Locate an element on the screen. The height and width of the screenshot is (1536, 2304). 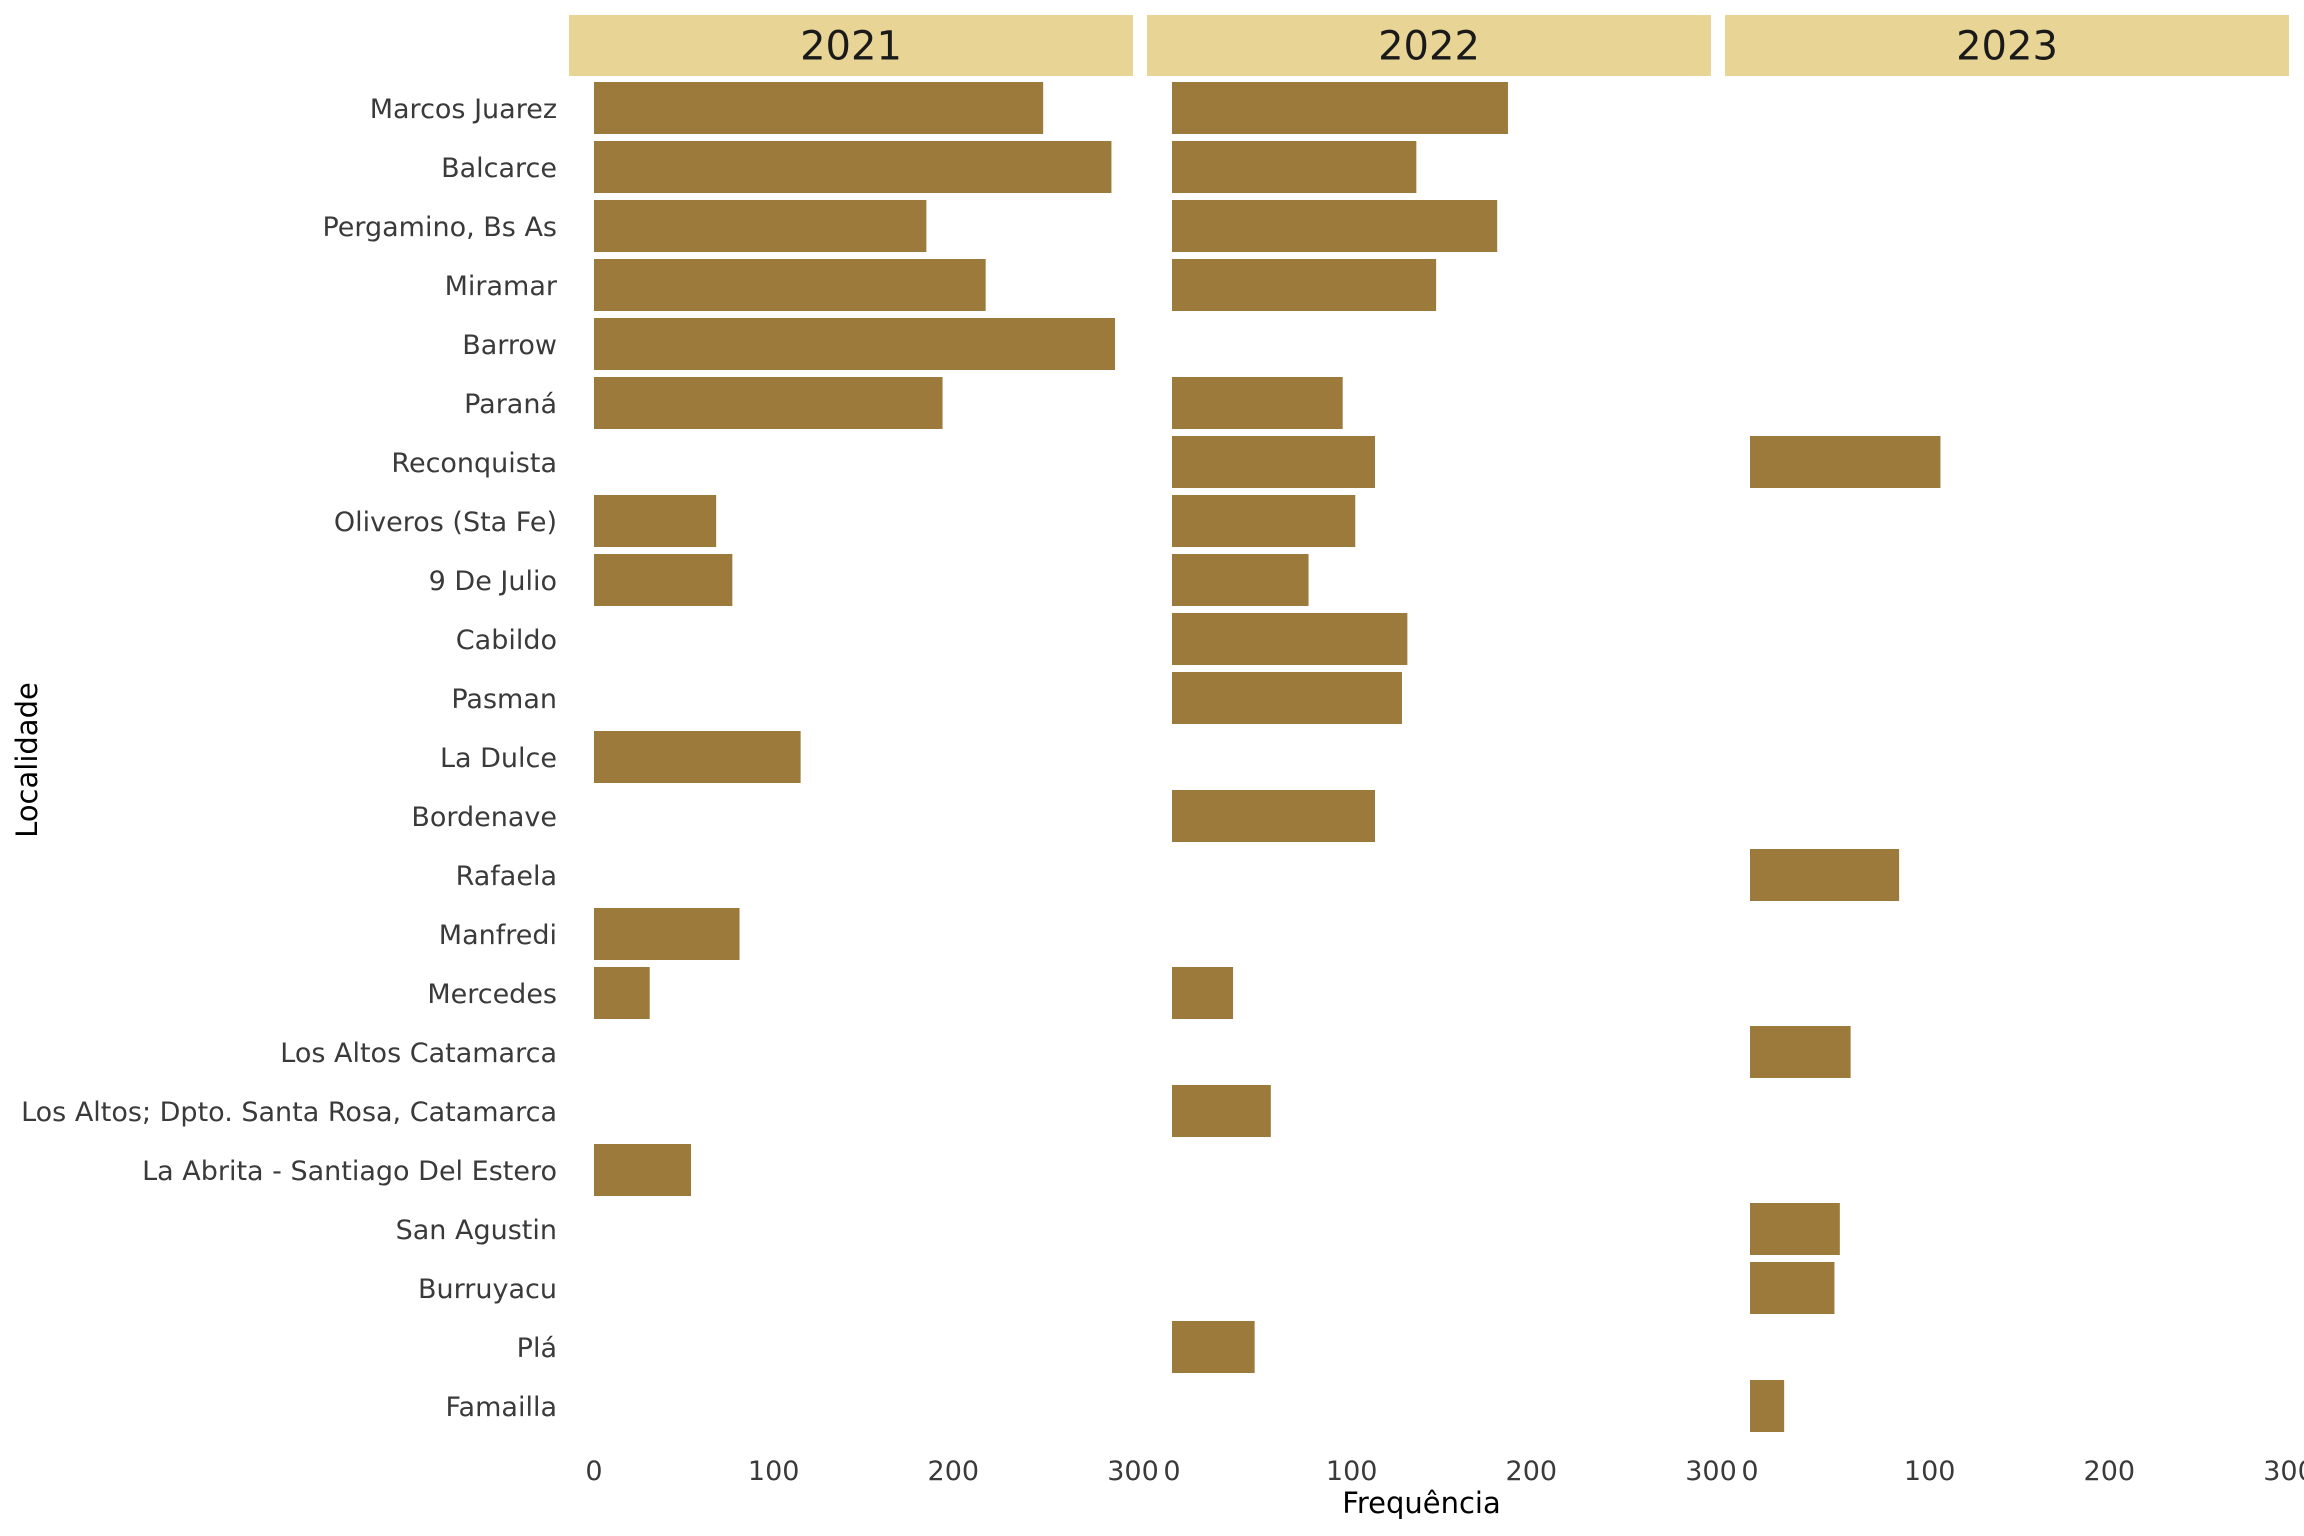
x-axis-title: Frequência is located at coordinates (1421, 1503).